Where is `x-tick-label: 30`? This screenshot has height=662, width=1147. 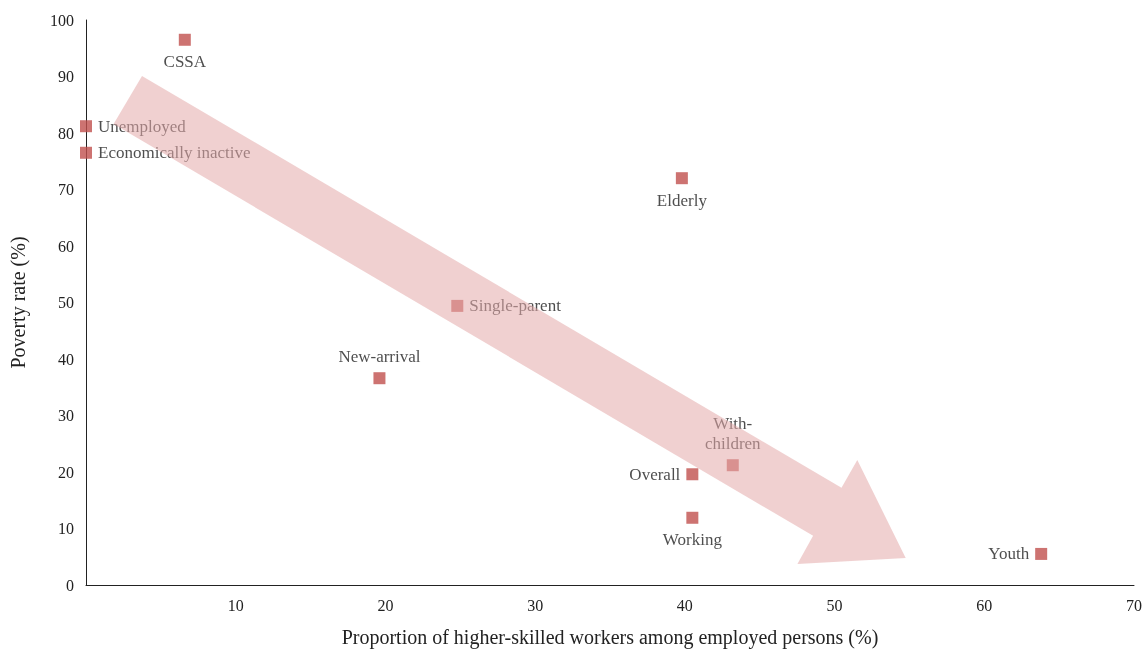 x-tick-label: 30 is located at coordinates (535, 605).